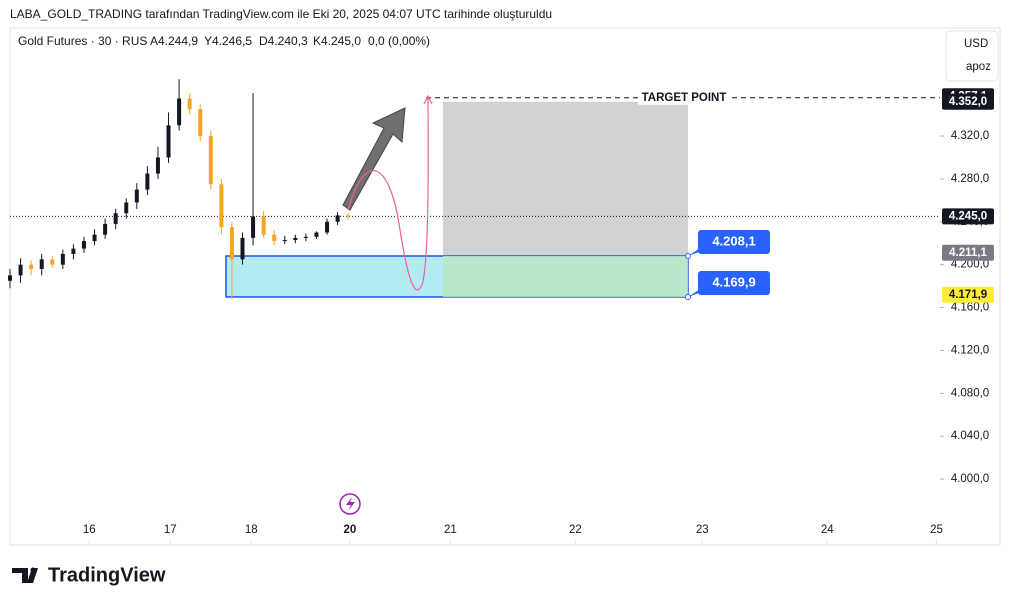  Describe the element at coordinates (251, 530) in the screenshot. I see `x-tick-label: 18` at that location.